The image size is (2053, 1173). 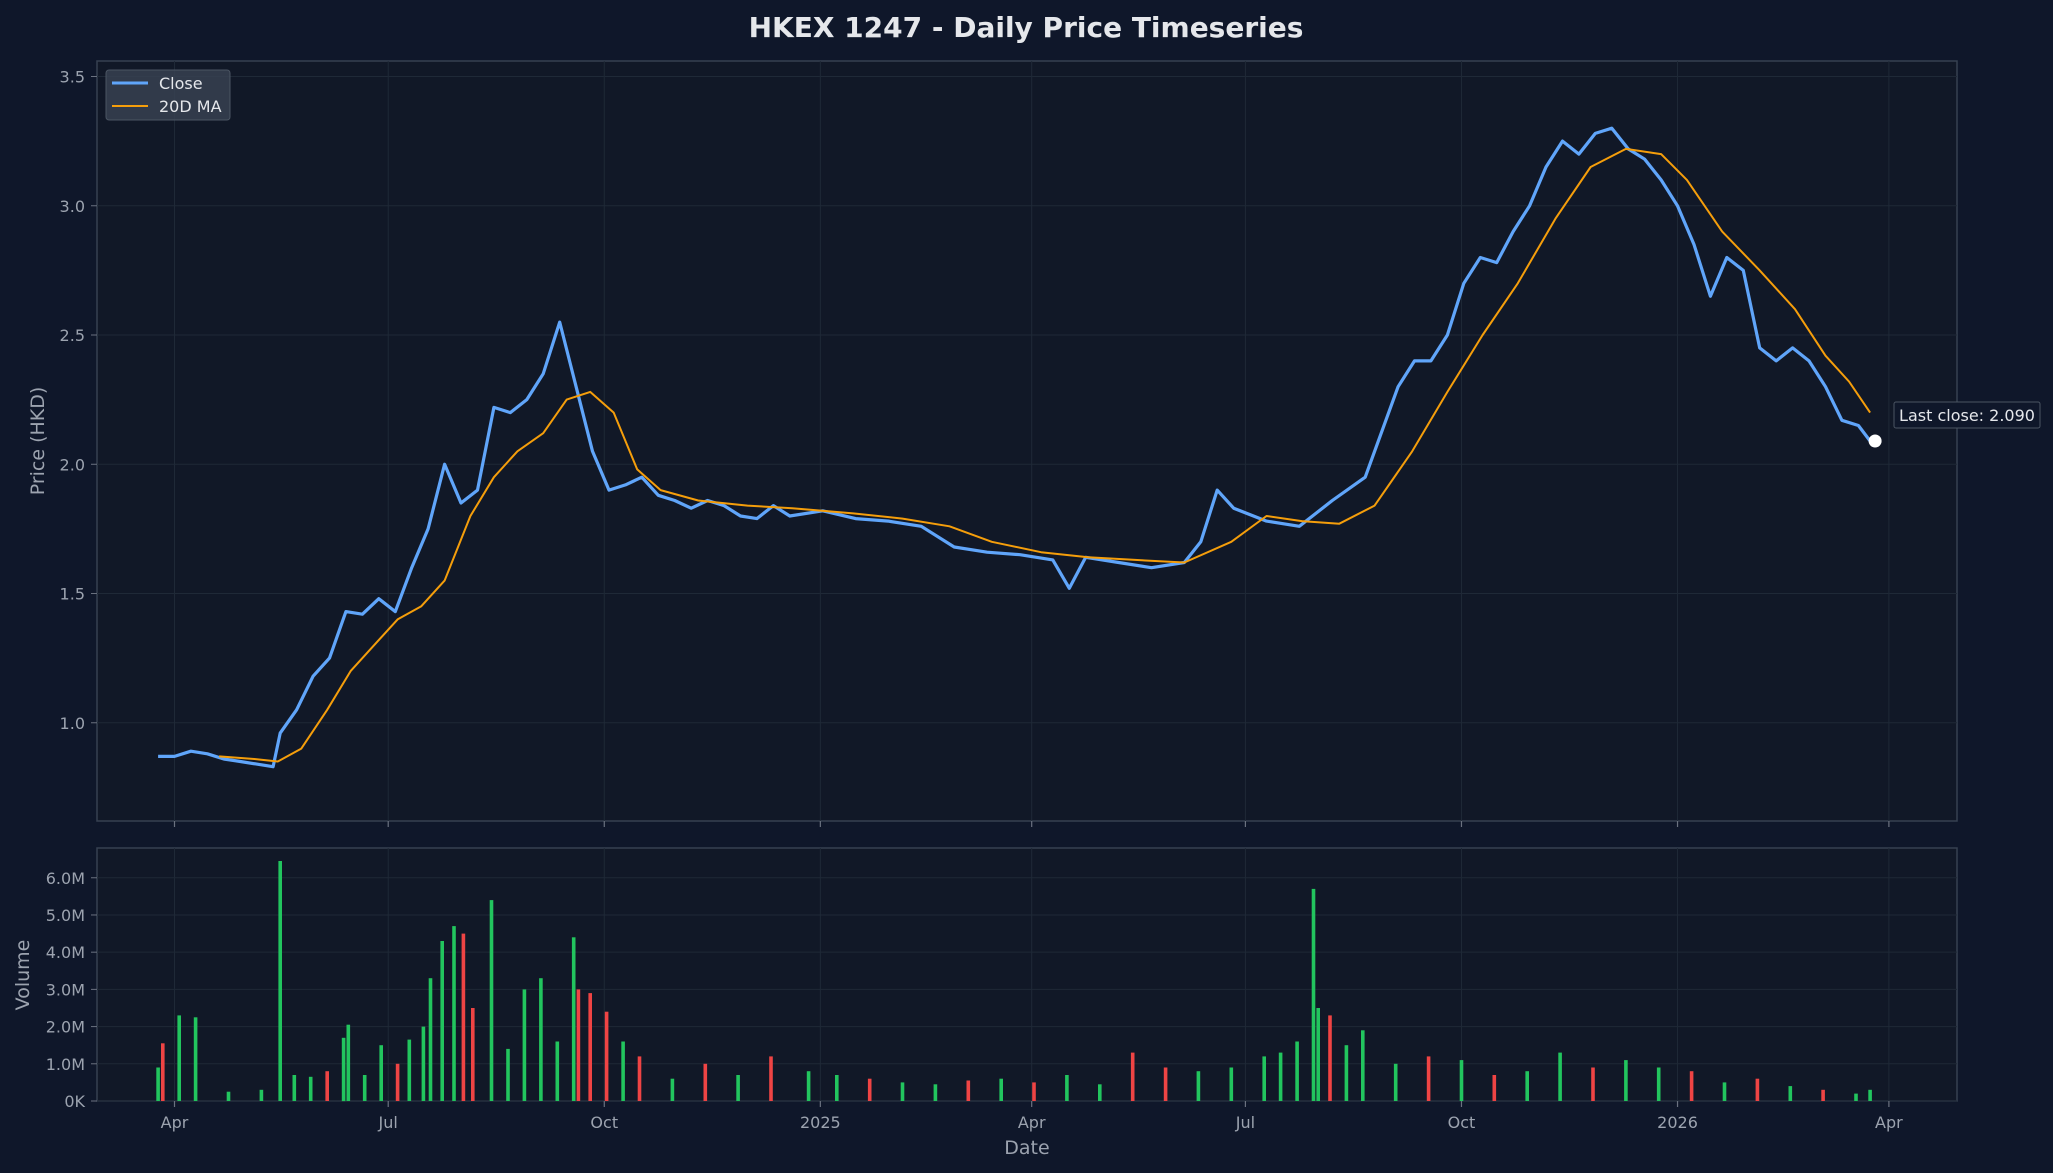 I want to click on volume-y-tick-label: 5.0M, so click(x=65, y=915).